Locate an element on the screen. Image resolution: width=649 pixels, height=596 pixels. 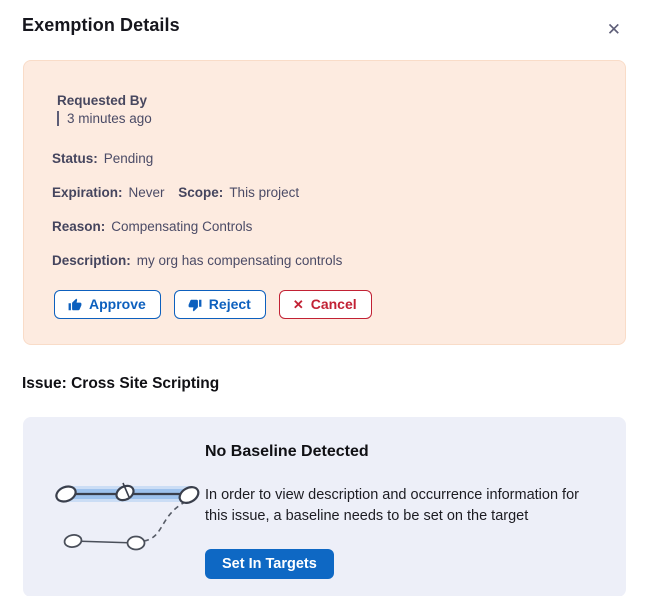
reject-button: Reject is located at coordinates (219, 304).